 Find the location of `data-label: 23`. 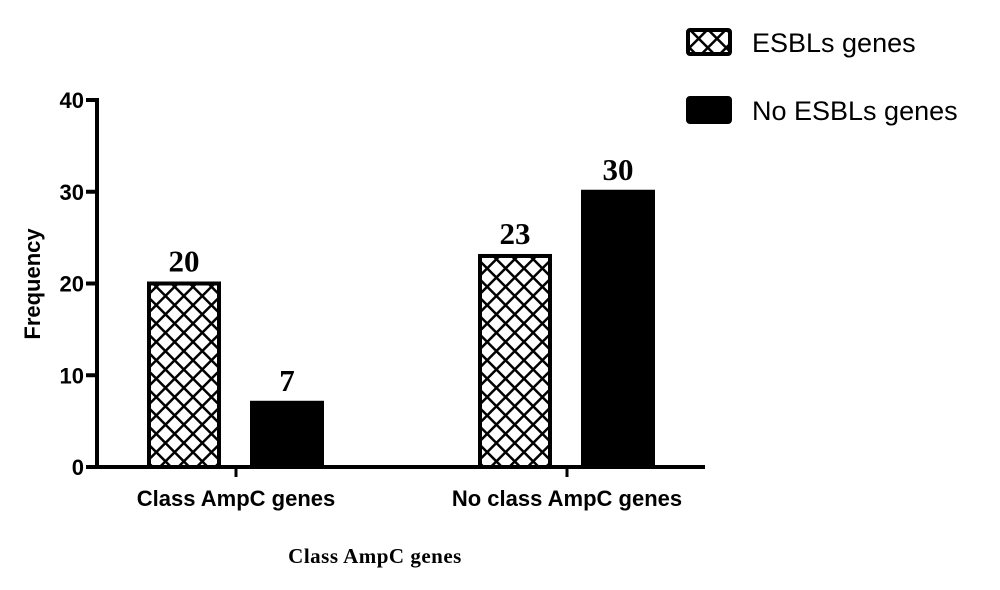

data-label: 23 is located at coordinates (515, 233).